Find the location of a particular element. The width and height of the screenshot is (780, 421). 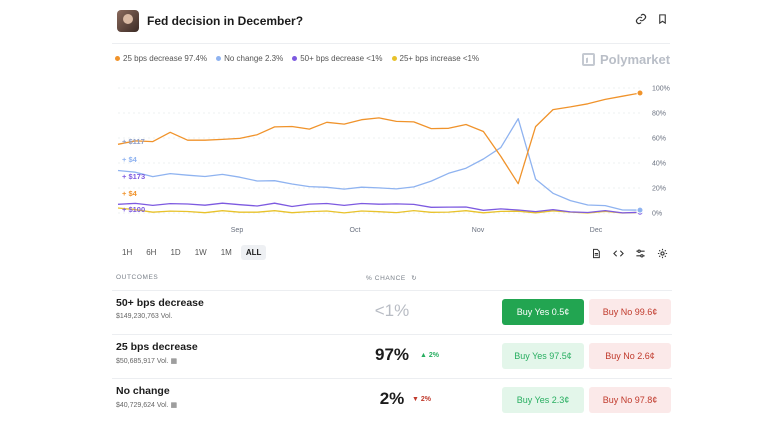

outcome-volume: $40,729,624 Vol. ▦ is located at coordinates (146, 405).